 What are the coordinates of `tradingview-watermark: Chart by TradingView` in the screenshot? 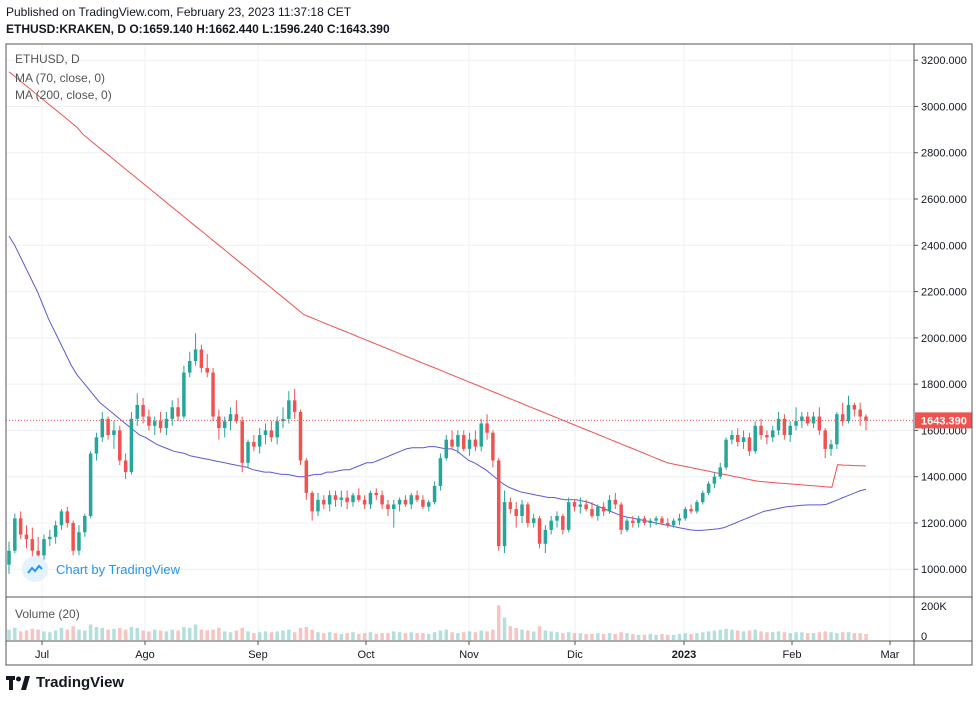 It's located at (101, 569).